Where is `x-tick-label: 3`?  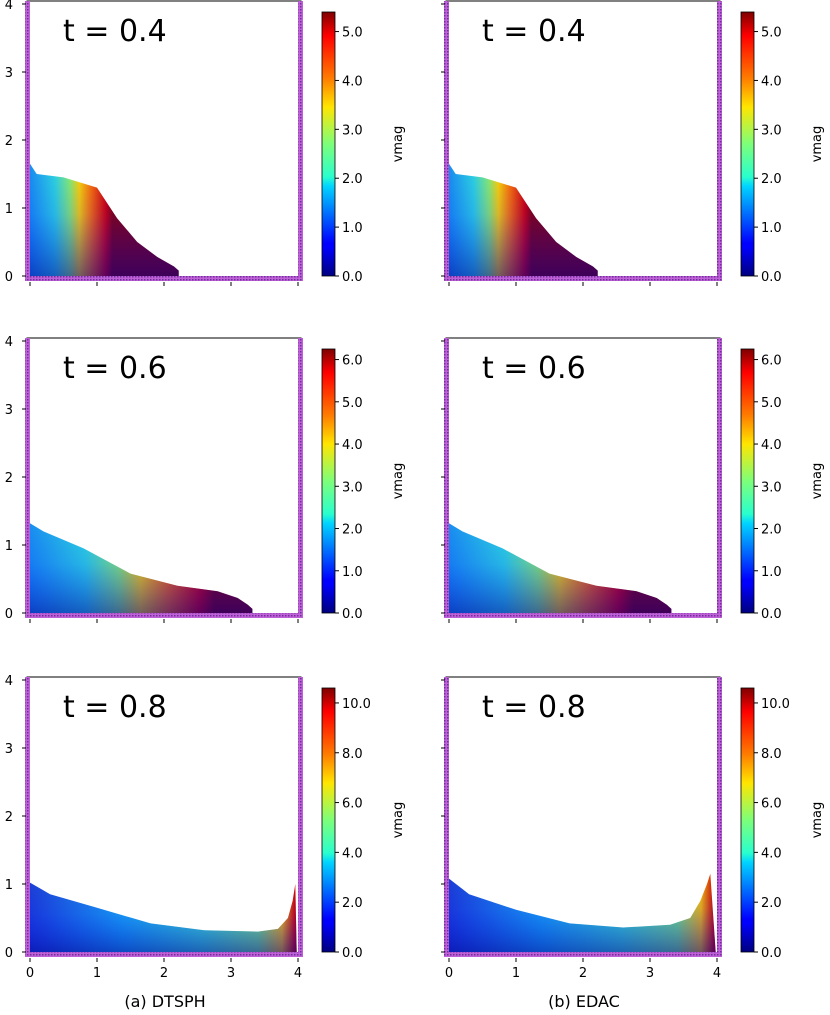 x-tick-label: 3 is located at coordinates (650, 973).